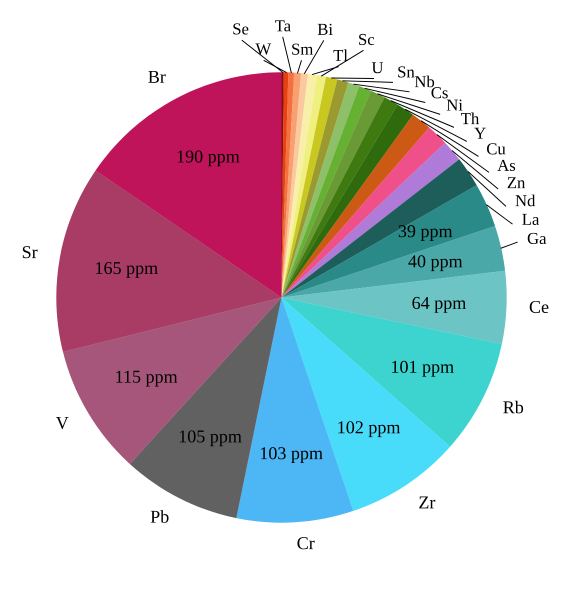 The width and height of the screenshot is (563, 595). What do you see at coordinates (525, 200) in the screenshot?
I see `slice-label: Nd` at bounding box center [525, 200].